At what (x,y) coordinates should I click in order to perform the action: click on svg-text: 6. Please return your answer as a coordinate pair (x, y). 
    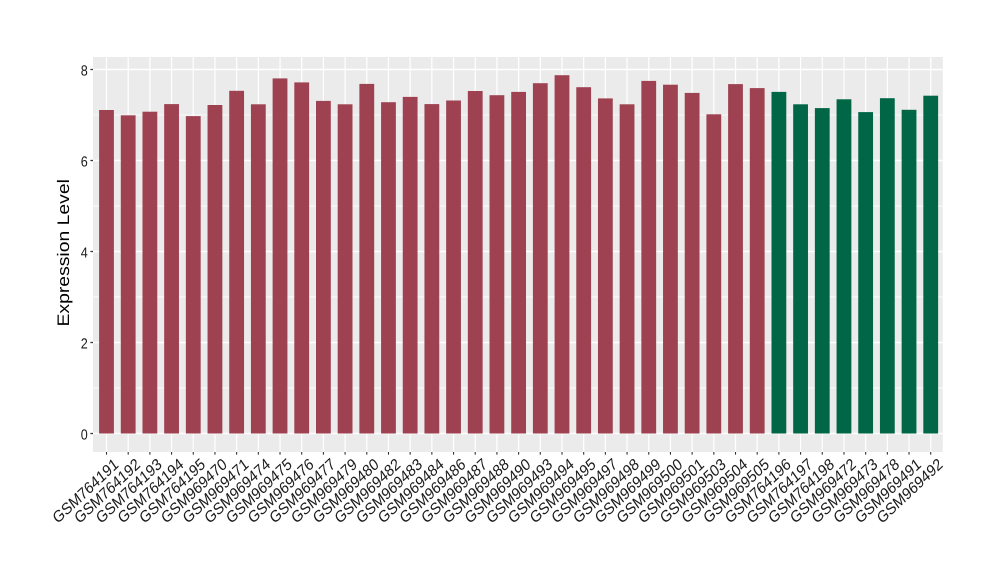
    Looking at the image, I should click on (84, 162).